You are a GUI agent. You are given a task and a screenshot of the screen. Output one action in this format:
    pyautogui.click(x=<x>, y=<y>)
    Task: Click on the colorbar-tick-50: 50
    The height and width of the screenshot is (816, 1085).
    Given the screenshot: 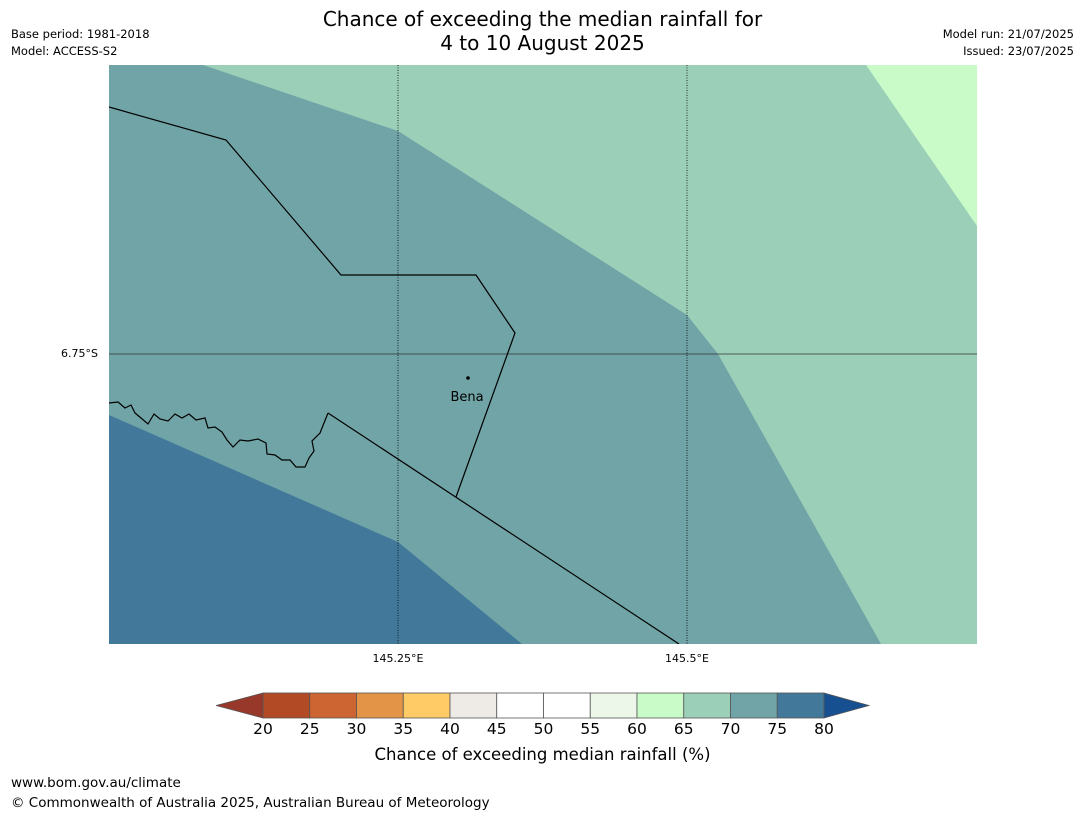 What is the action you would take?
    pyautogui.click(x=543, y=729)
    